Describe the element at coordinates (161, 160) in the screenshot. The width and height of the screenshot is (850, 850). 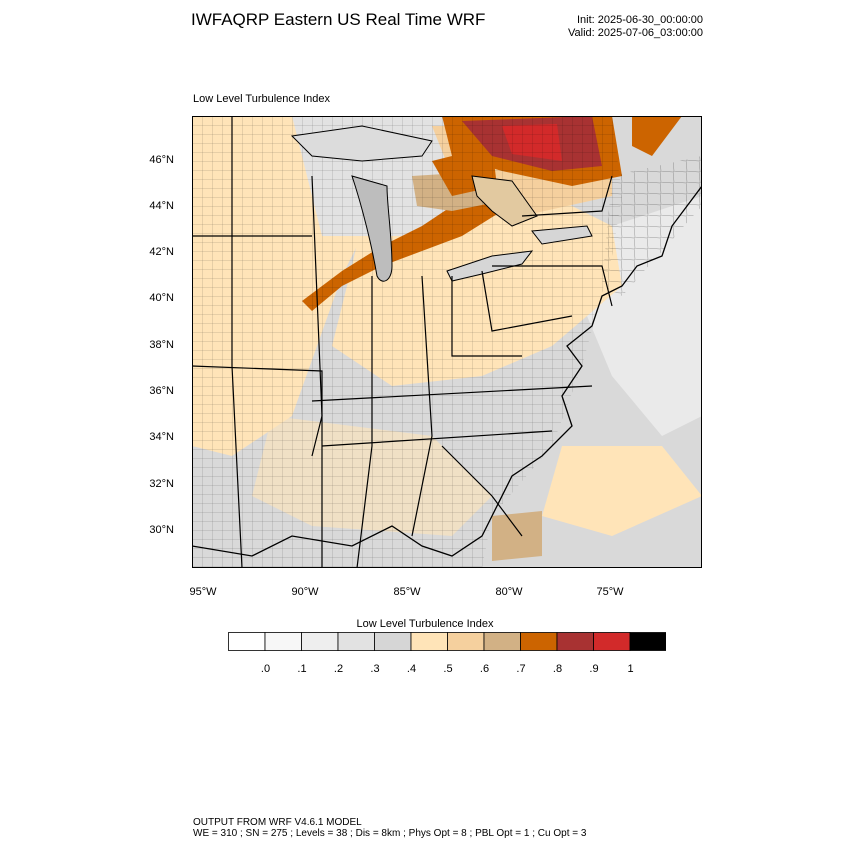
I see `lat-tick-46: 46°N` at that location.